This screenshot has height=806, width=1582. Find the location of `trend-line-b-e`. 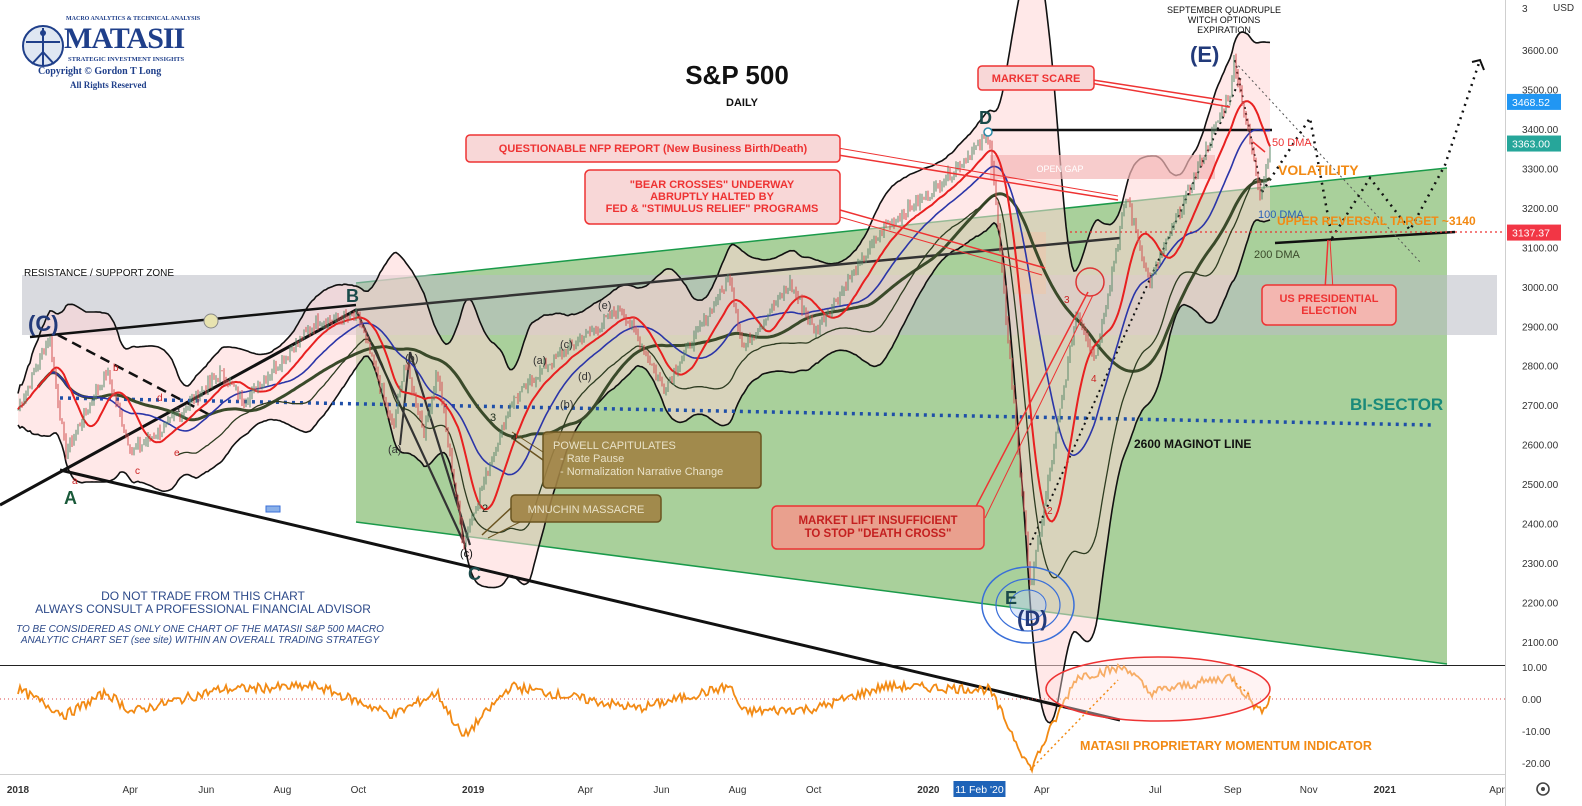

trend-line-b-e is located at coordinates (738, 274).